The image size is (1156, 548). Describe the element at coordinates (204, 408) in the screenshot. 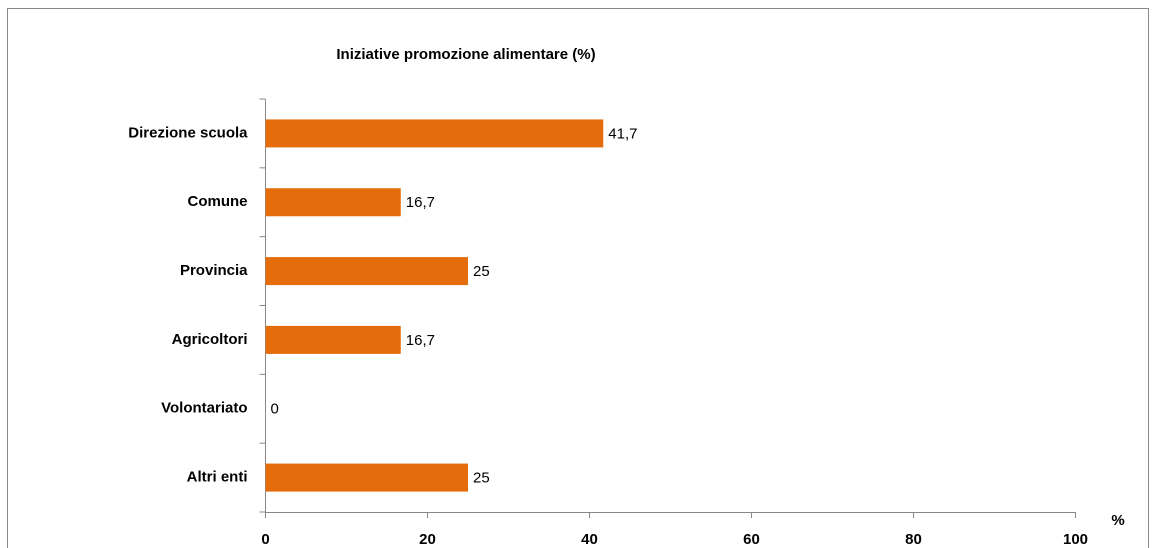

I see `y-tick-label: Volontariato` at that location.